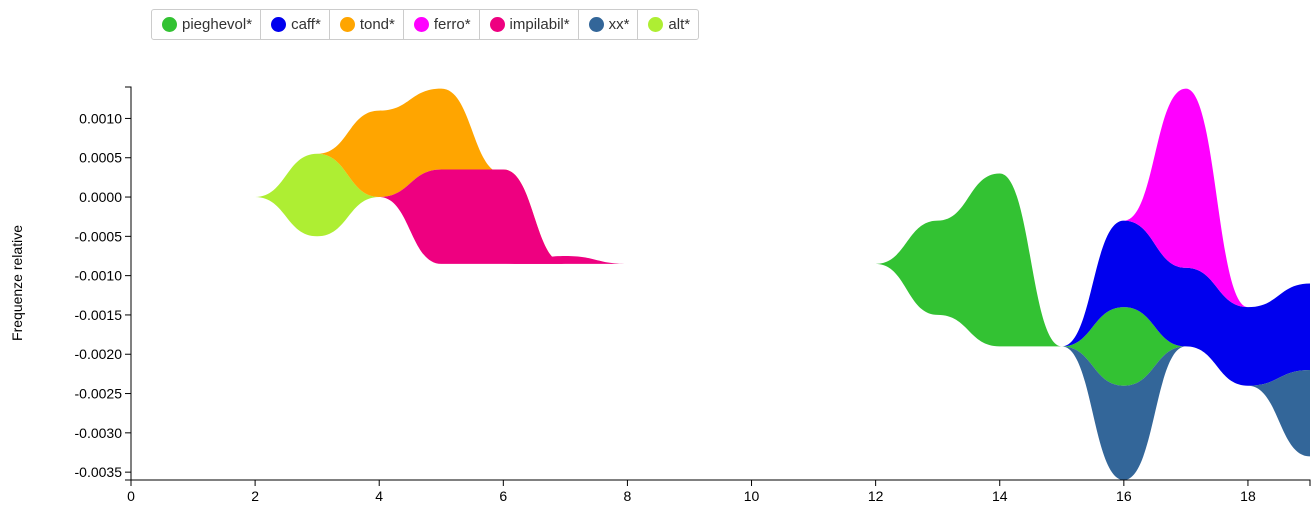  Describe the element at coordinates (217, 24) in the screenshot. I see `legend-label: pieghevol*` at that location.